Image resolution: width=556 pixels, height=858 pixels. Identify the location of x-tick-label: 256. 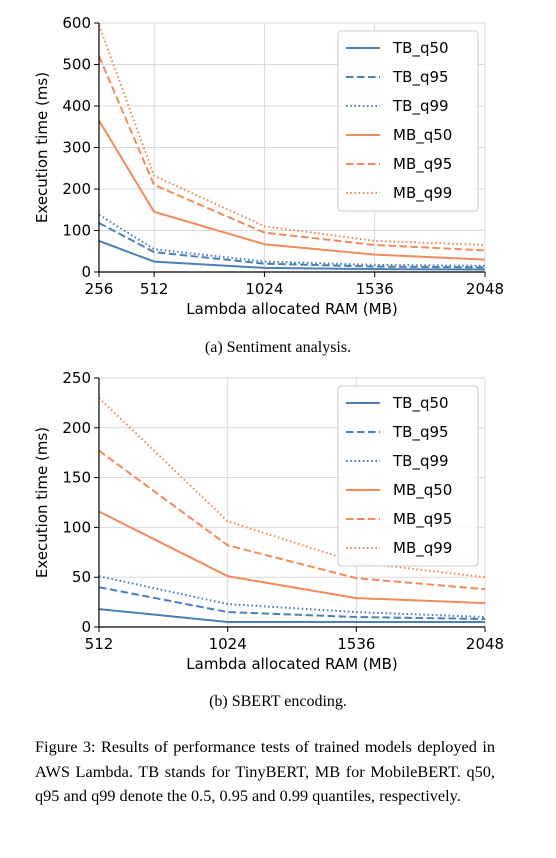
(99, 289).